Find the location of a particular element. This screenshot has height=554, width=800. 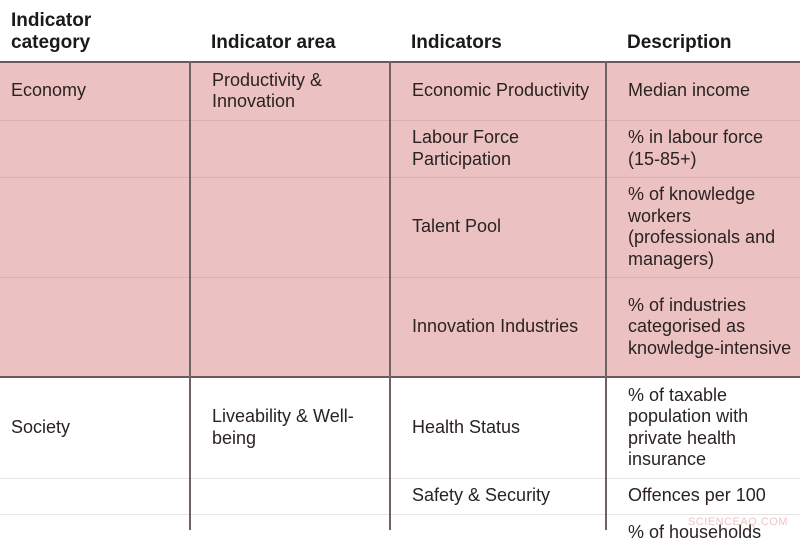

cell-area: Liveability & Well-being is located at coordinates (283, 427).